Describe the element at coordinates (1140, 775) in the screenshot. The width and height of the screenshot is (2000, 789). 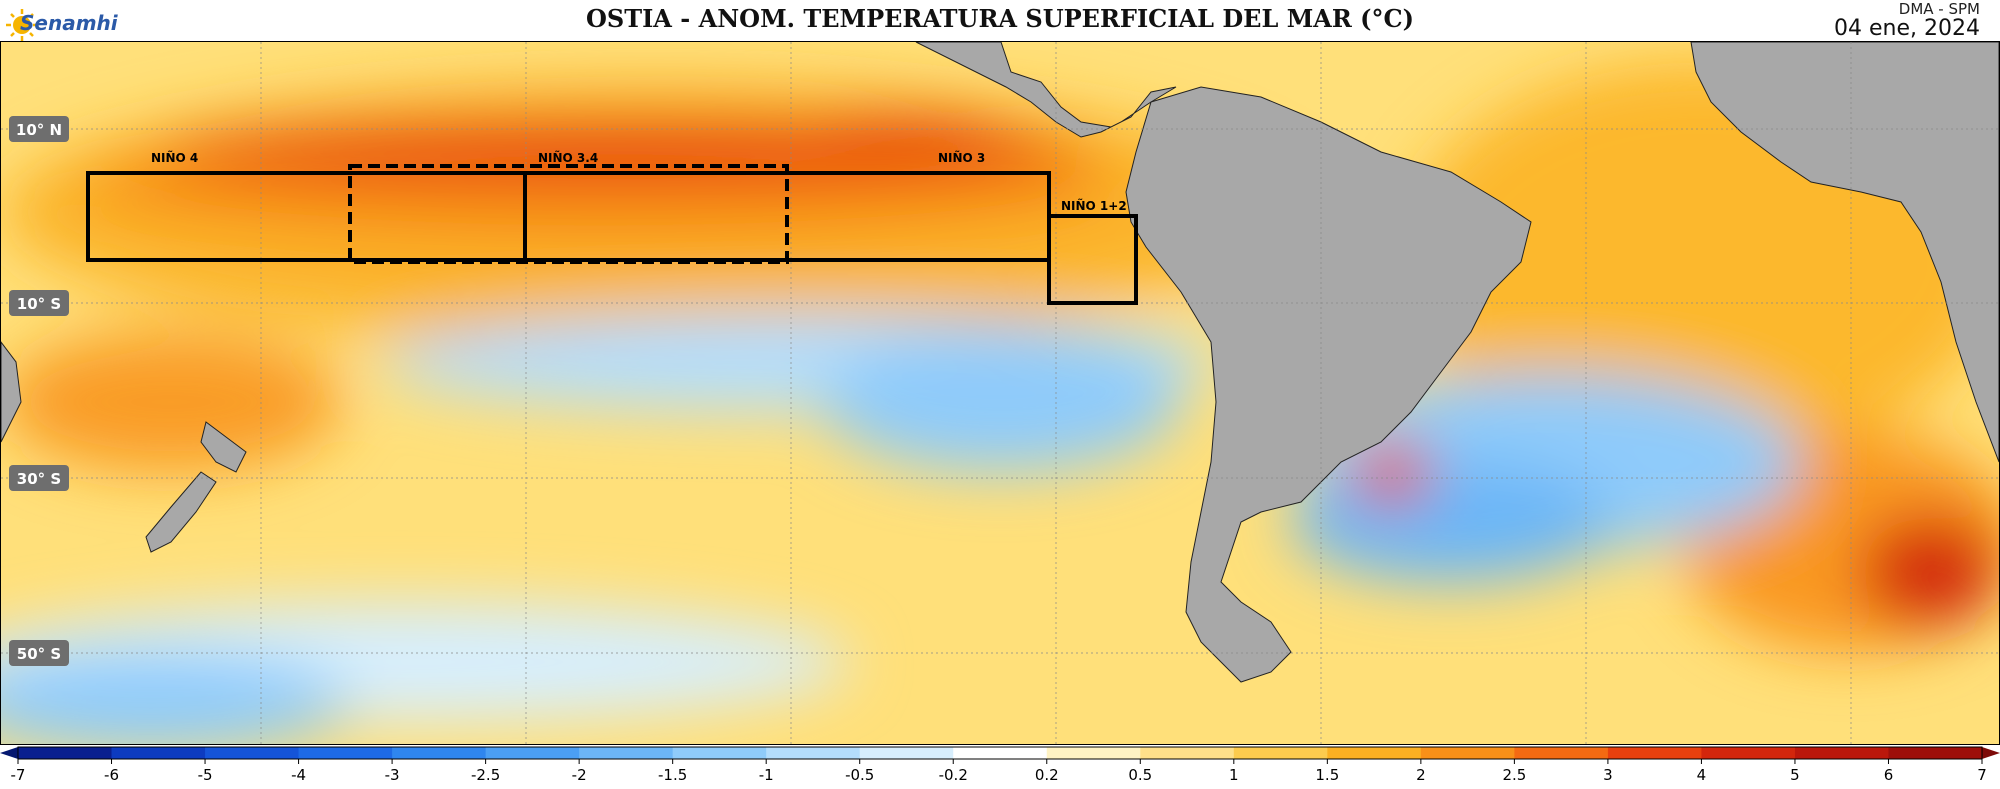
I see `colorbar-tick-label: 0.5` at that location.